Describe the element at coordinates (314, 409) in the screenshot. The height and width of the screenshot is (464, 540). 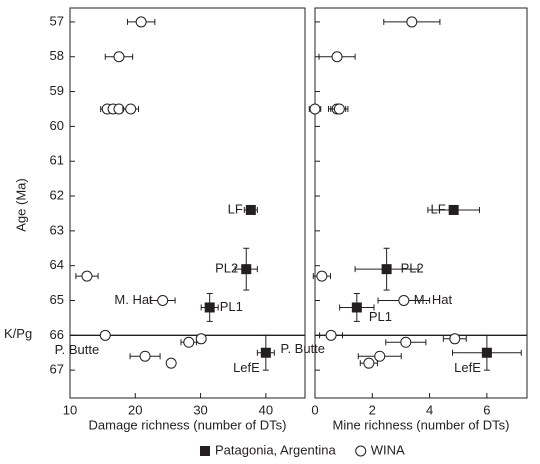
I see `x-tick-label: 0` at that location.